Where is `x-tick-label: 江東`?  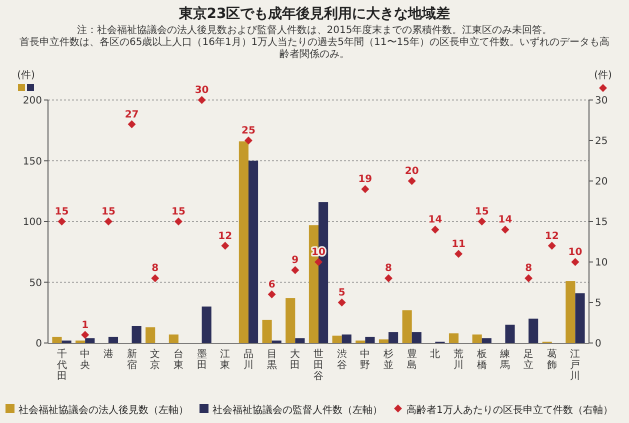 x-tick-label: 江東 is located at coordinates (225, 359).